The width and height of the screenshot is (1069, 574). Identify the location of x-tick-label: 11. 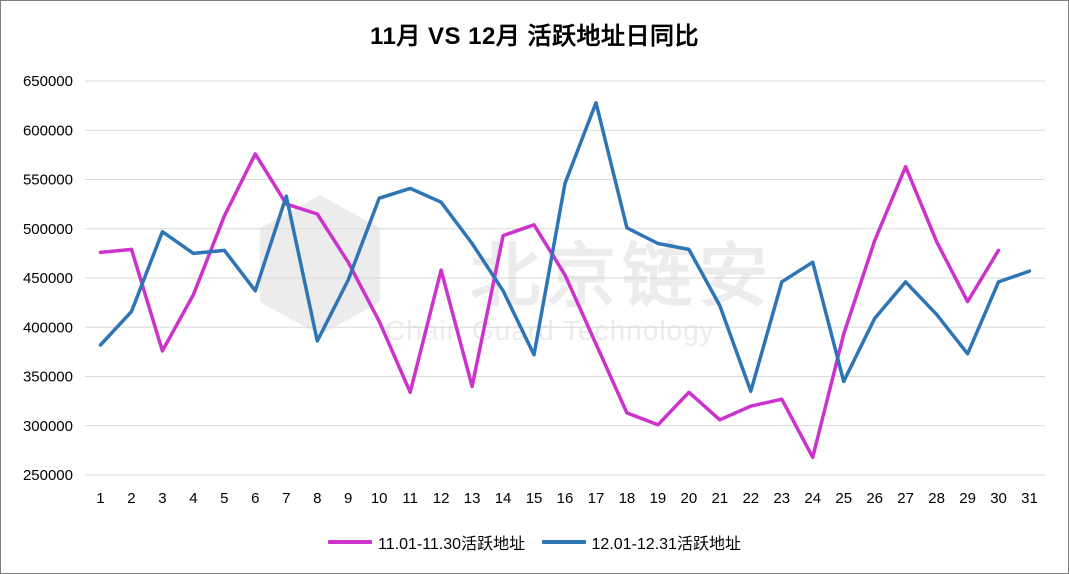
(410, 498).